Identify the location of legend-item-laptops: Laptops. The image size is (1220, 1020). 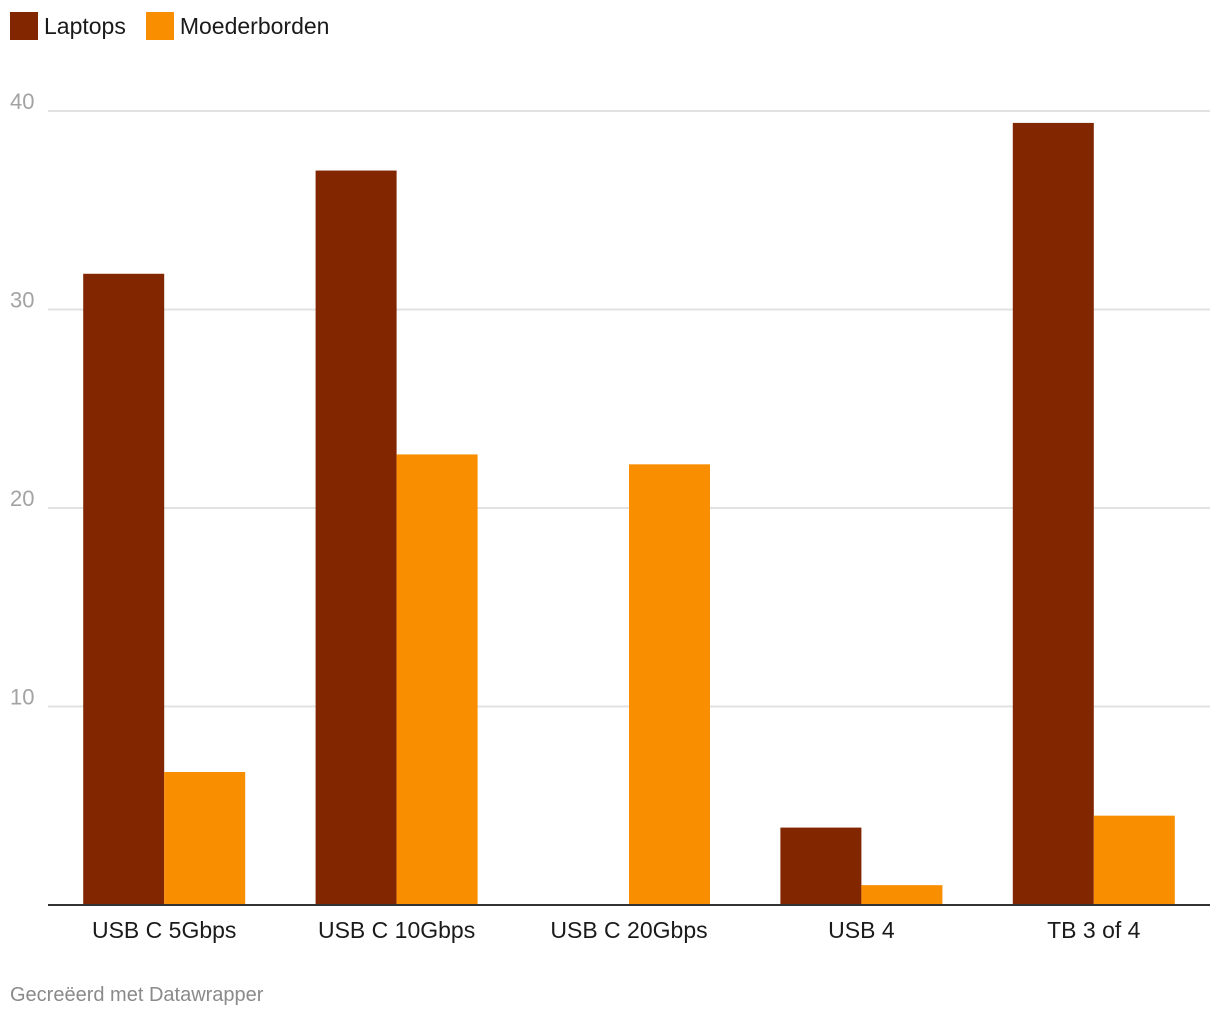
(68, 26).